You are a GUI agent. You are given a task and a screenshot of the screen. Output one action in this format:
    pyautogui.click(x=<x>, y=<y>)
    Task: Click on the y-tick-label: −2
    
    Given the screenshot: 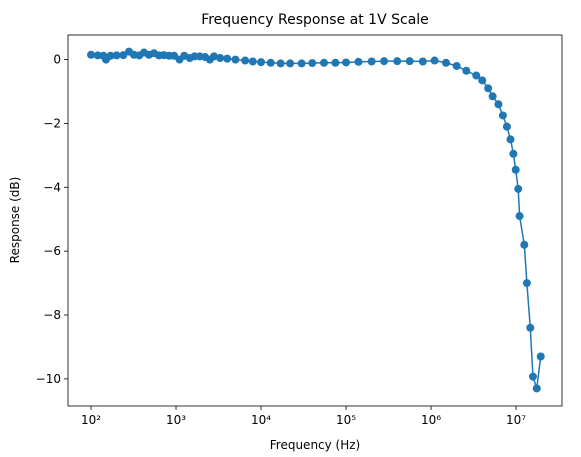 What is the action you would take?
    pyautogui.click(x=52, y=123)
    